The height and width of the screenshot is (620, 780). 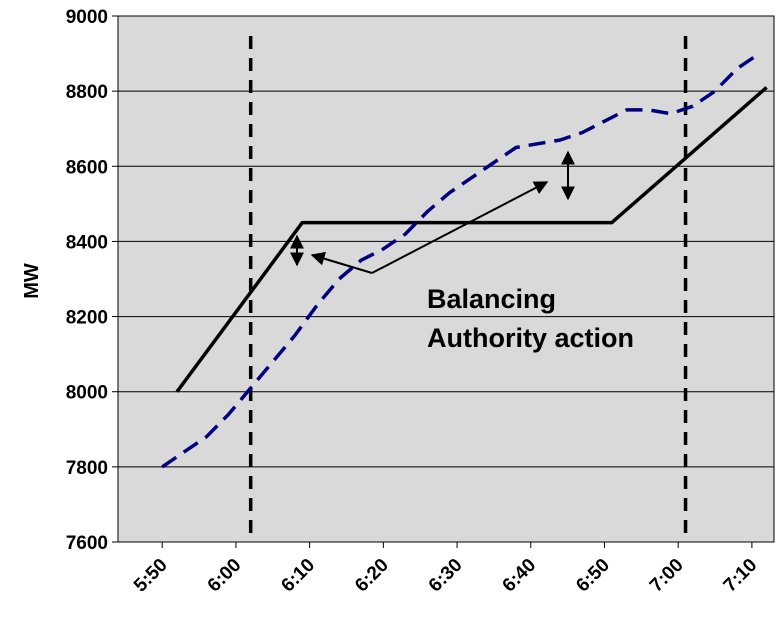 I want to click on annotation-arrow-left, so click(x=341, y=262).